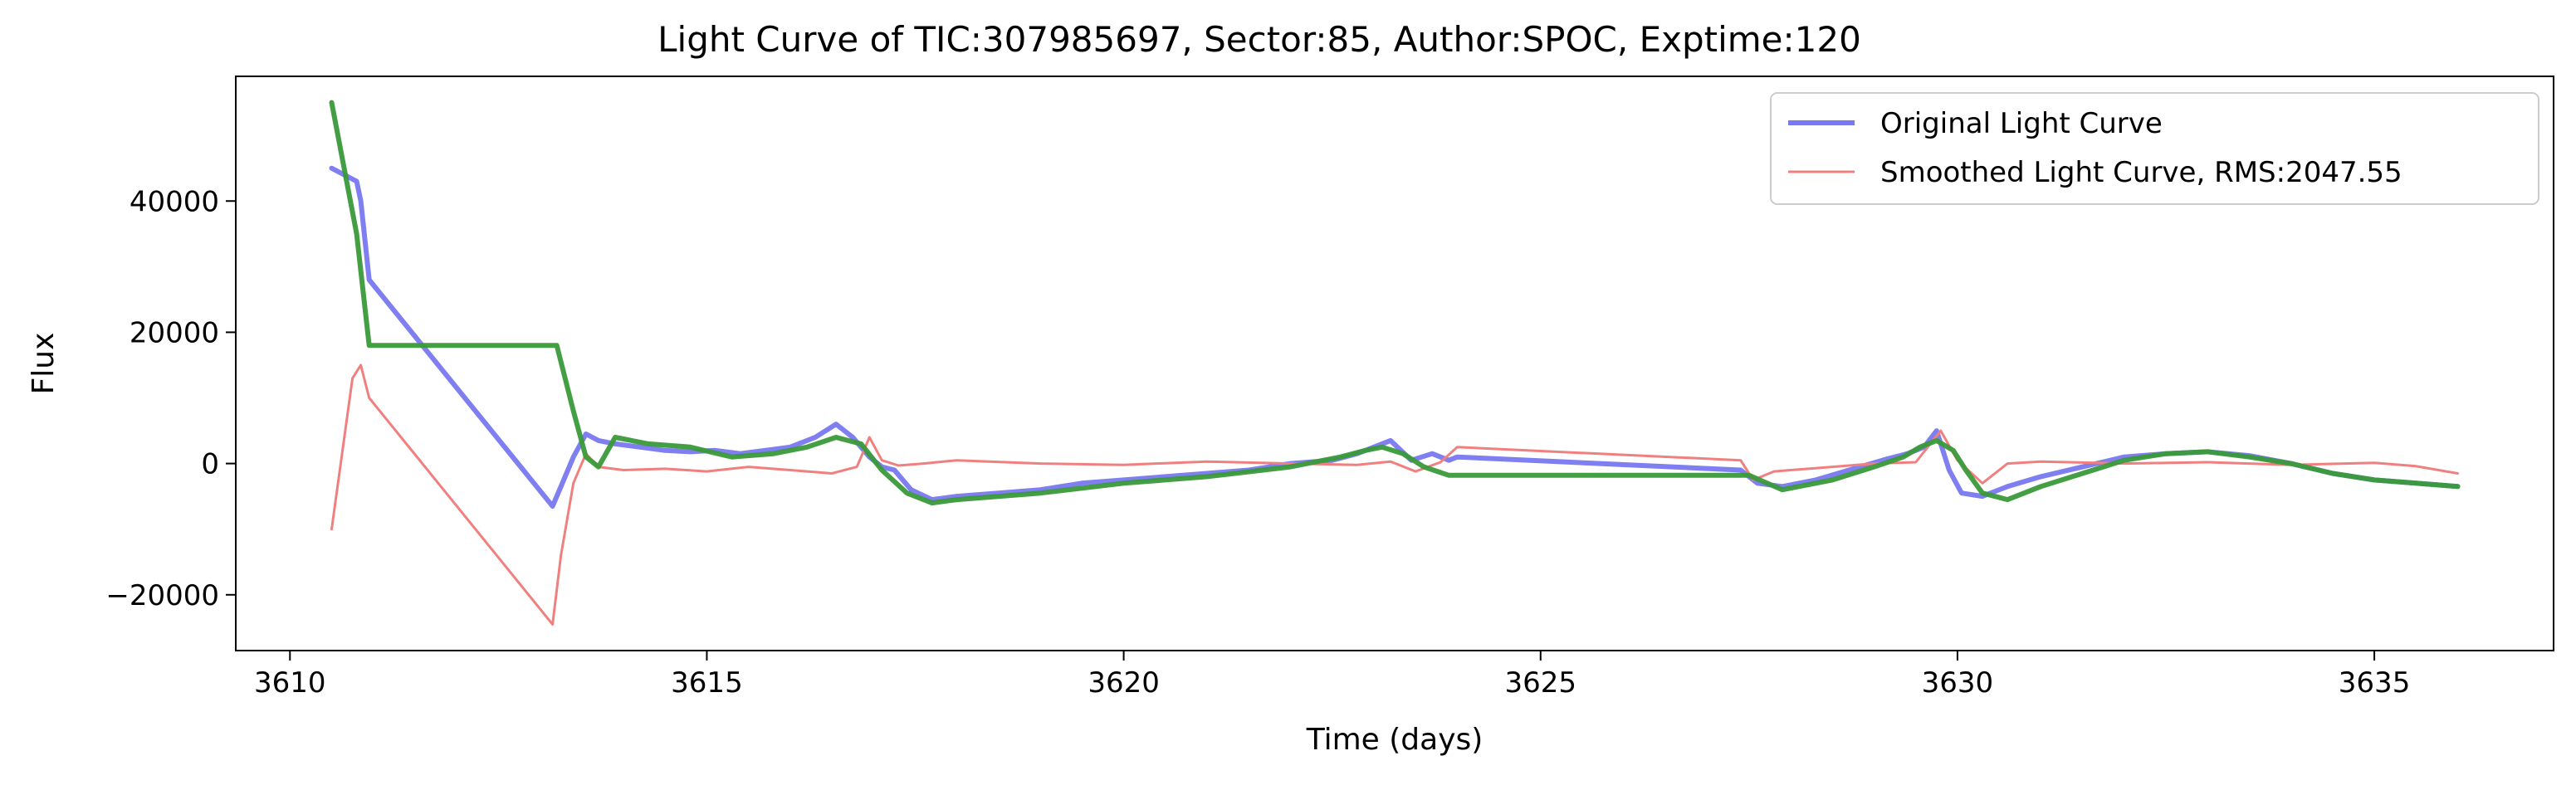 The height and width of the screenshot is (785, 2576). I want to click on x-tick-label: 3620, so click(1124, 683).